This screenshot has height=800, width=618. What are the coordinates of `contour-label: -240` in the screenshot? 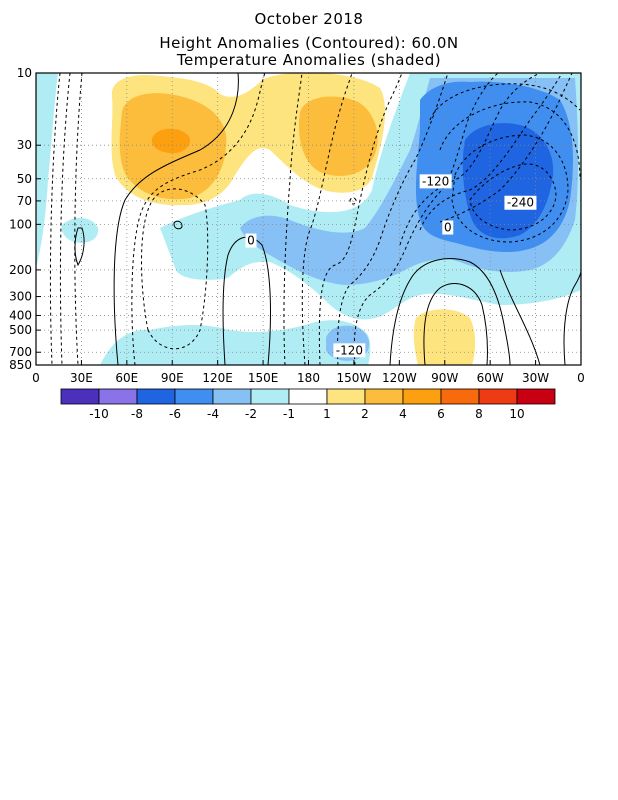 It's located at (520, 202).